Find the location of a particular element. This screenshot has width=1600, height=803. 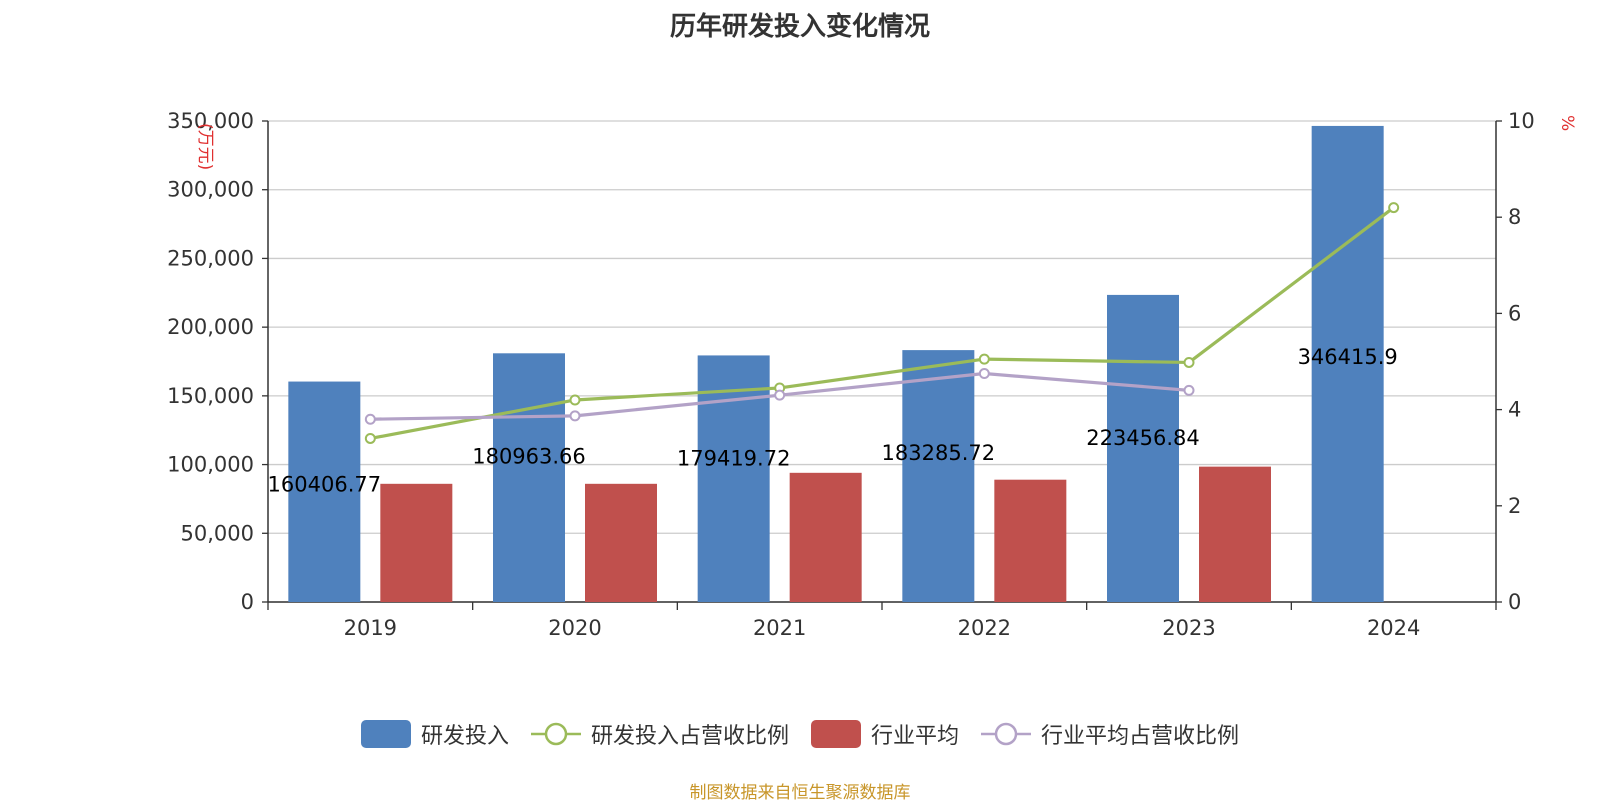

y-left-unit-label: (万元) is located at coordinates (205, 146).